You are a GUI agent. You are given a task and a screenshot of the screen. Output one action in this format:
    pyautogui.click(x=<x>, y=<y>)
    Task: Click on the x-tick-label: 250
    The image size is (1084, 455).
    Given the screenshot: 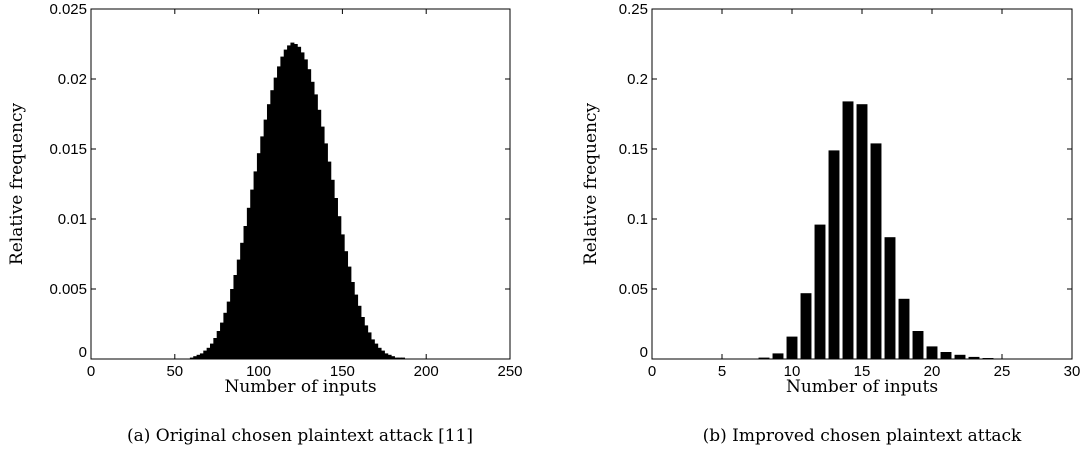 What is the action you would take?
    pyautogui.click(x=509, y=371)
    